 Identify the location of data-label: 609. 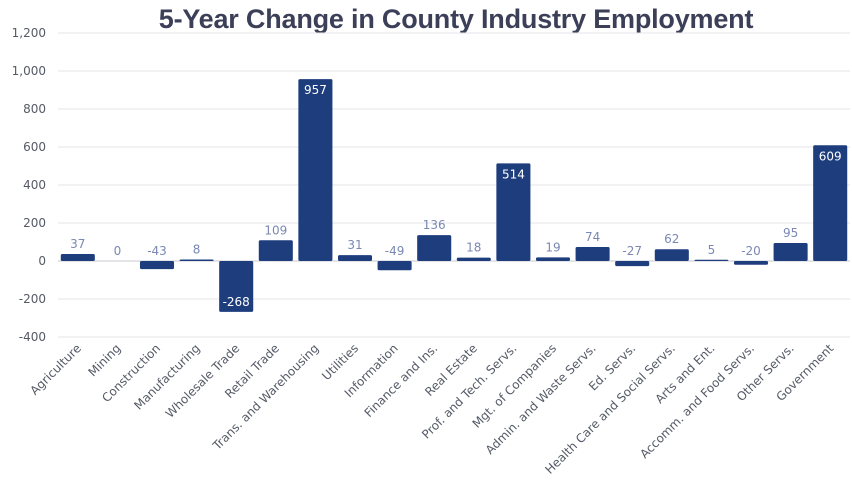
(830, 156).